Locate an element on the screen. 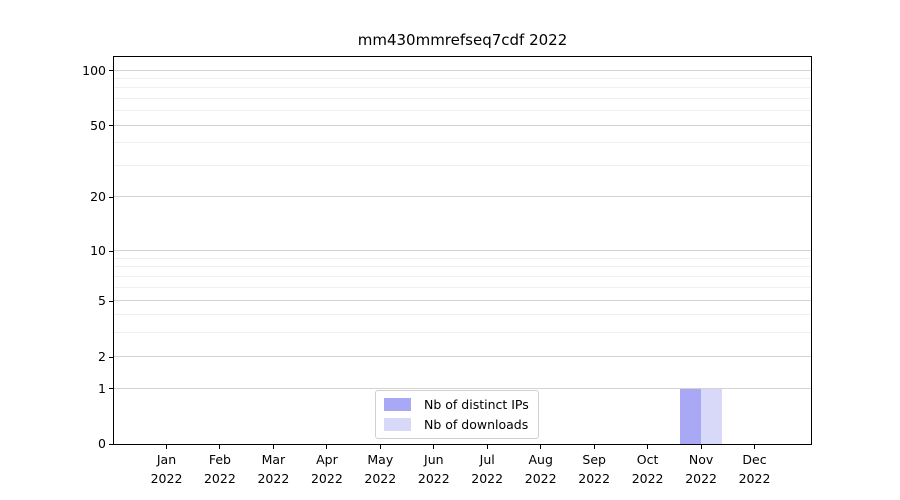 The width and height of the screenshot is (900, 500). x-tick-label: Oct 2022 is located at coordinates (648, 469).